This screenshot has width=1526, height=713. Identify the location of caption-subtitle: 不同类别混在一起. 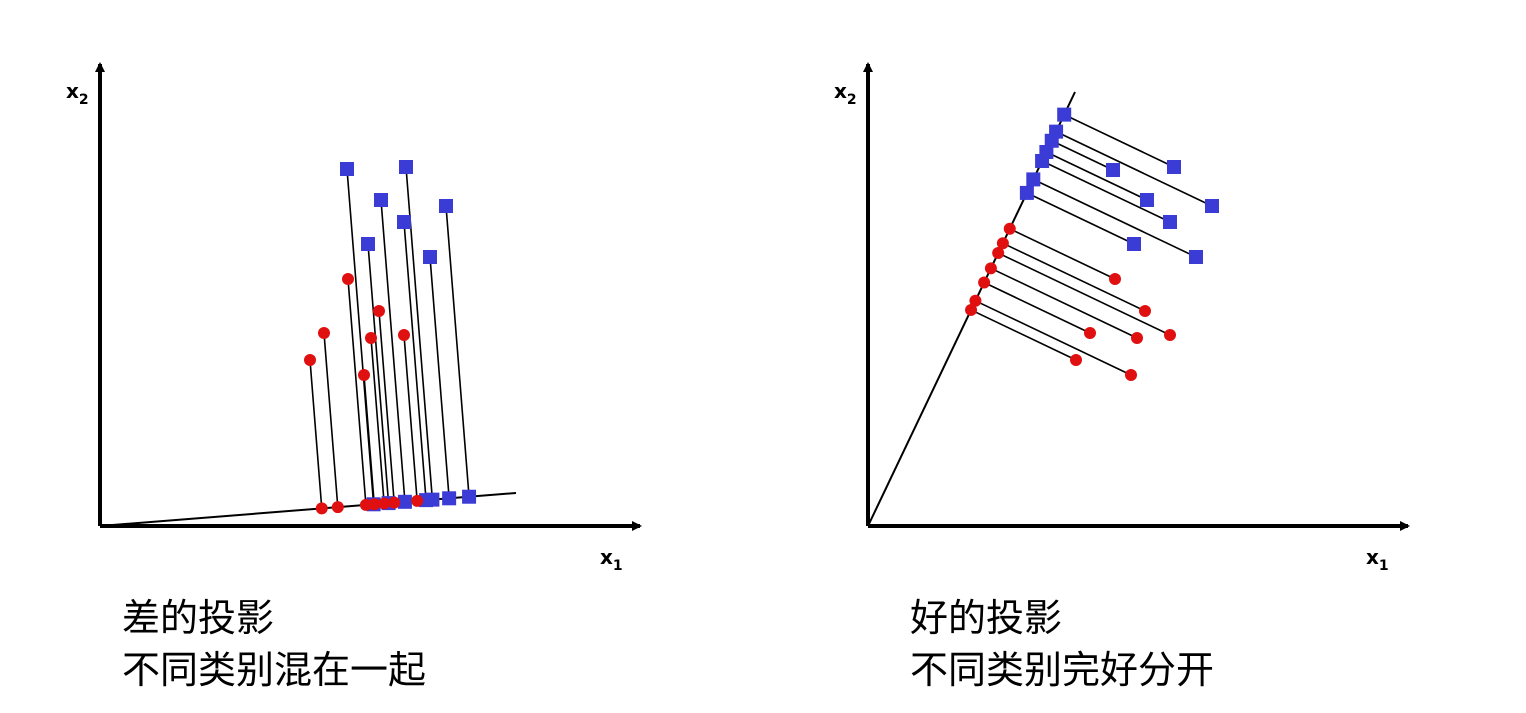
(274, 670).